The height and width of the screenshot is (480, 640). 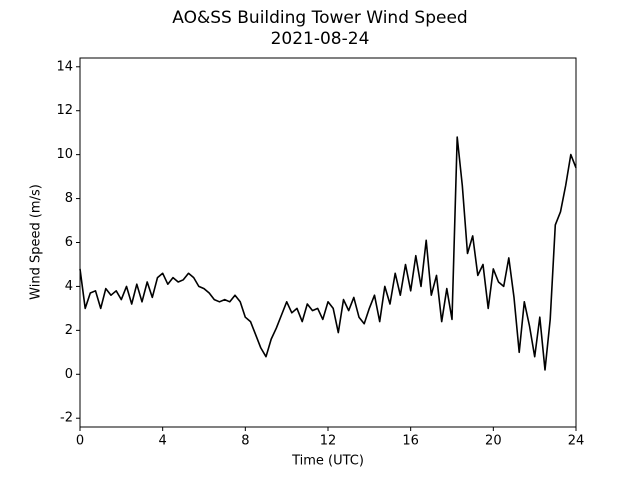 I want to click on y-tick-label: 10, so click(x=64, y=154).